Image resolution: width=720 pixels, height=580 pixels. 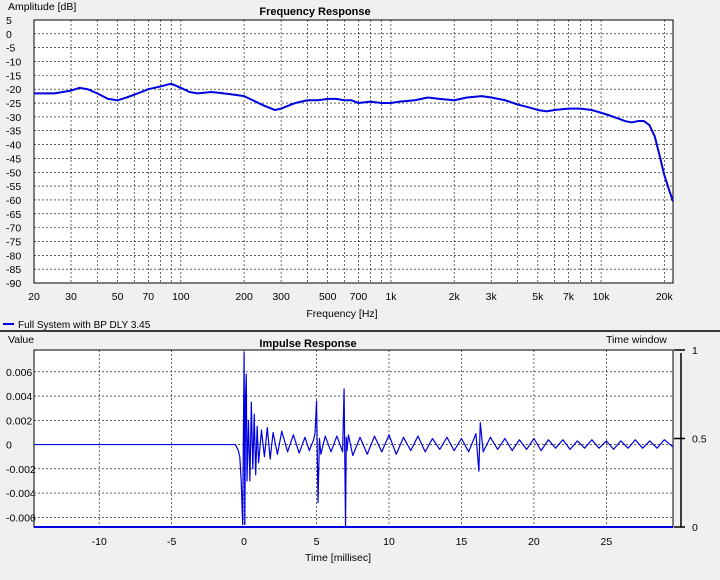 I want to click on frequency-x-axis-label: Frequency [Hz], so click(x=341, y=314).